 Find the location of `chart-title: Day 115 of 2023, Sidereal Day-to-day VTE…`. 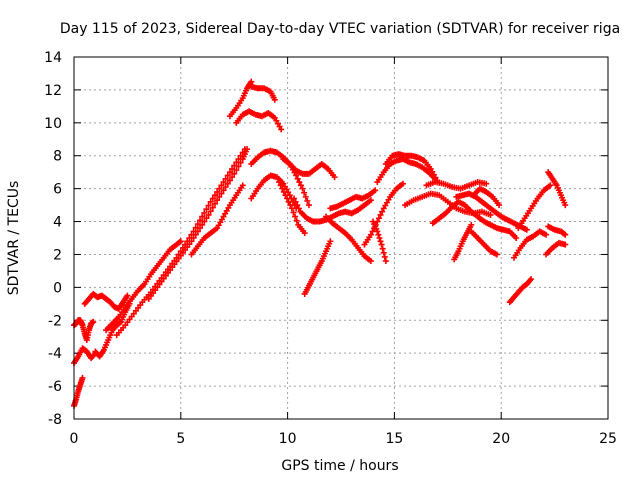

chart-title: Day 115 of 2023, Sidereal Day-to-day VTE… is located at coordinates (340, 29).